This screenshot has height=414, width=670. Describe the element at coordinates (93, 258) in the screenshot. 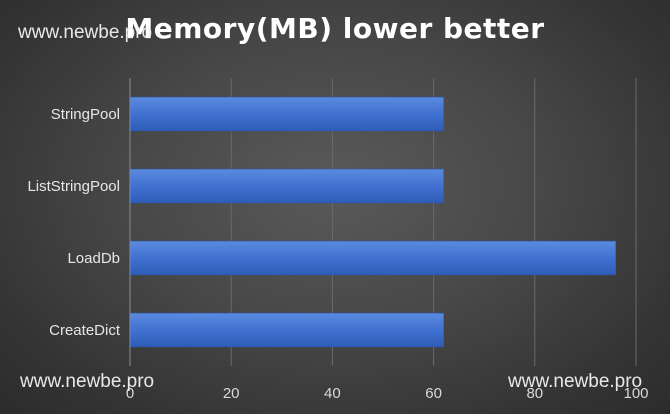

I see `category-label: LoadDb` at that location.